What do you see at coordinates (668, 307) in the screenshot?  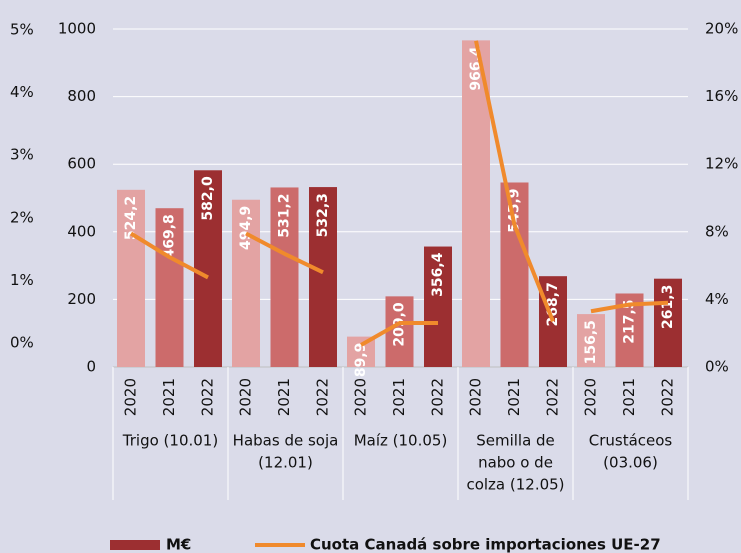 I see `value-label: 261,3` at bounding box center [668, 307].